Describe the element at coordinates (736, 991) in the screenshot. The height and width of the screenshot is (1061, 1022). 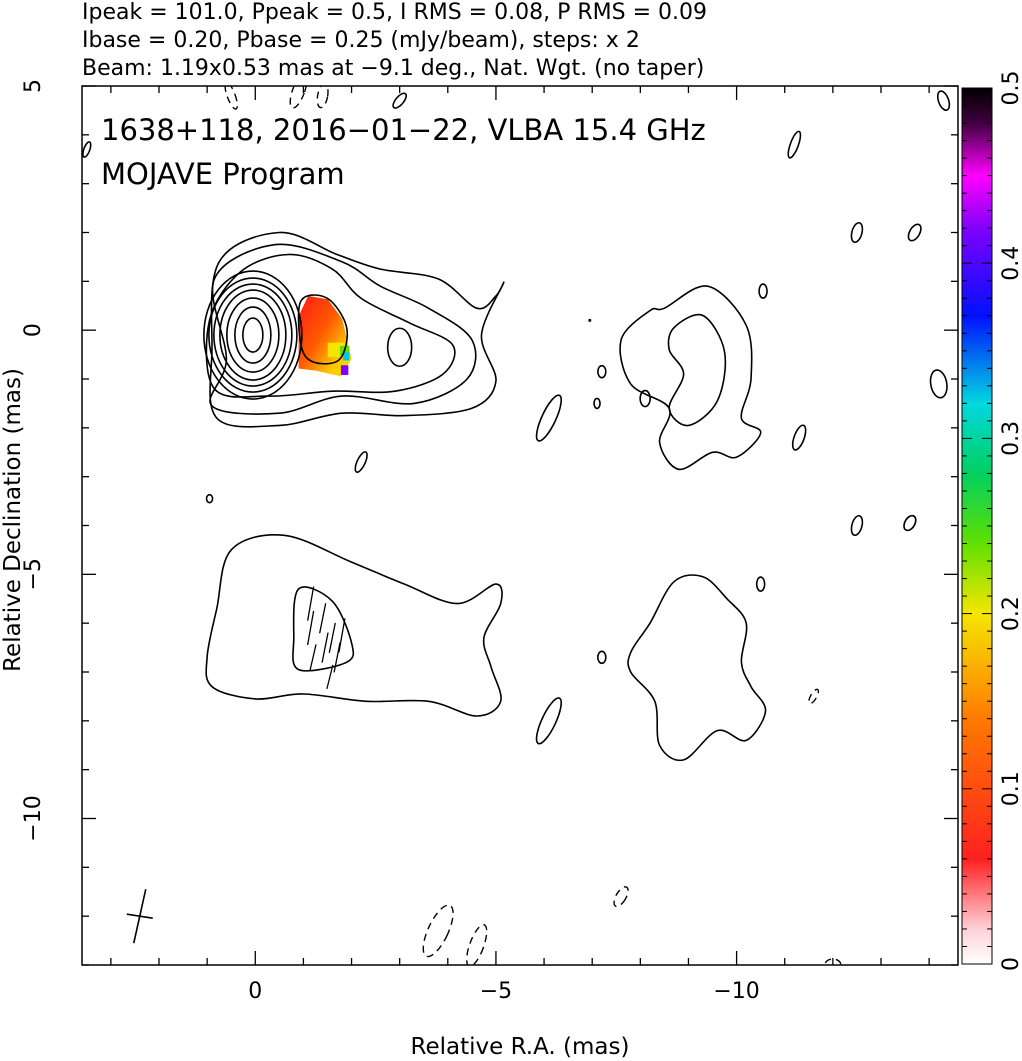
I see `x-tick-label: −10` at that location.